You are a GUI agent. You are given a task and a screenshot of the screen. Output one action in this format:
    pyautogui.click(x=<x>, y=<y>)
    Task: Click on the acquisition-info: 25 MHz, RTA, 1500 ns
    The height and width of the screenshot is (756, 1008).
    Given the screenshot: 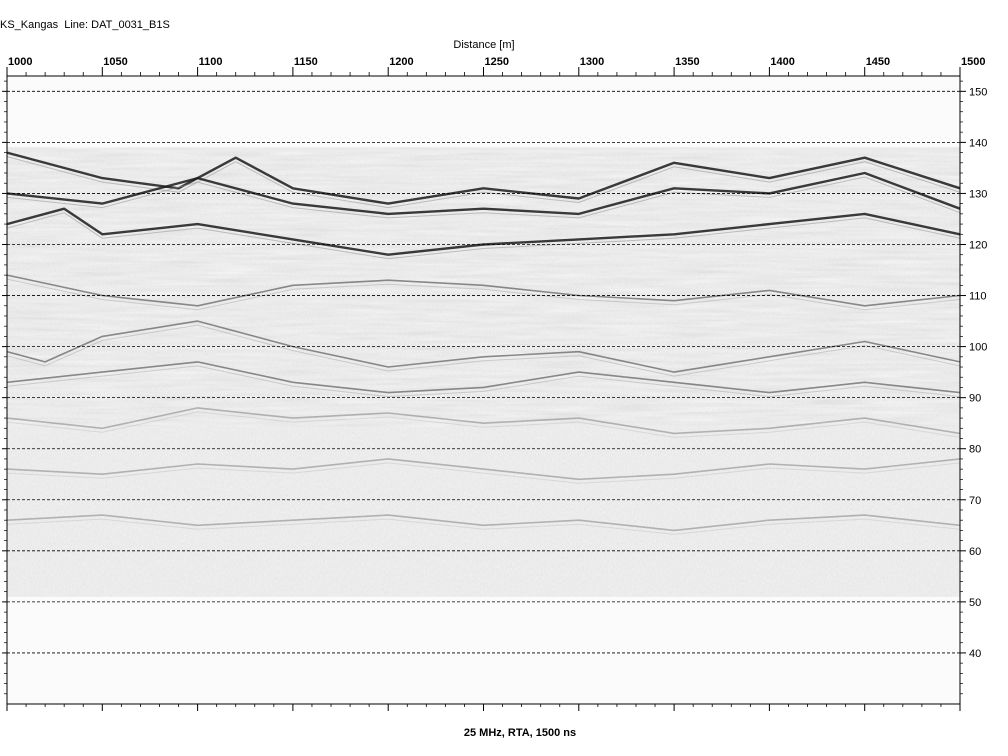 What is the action you would take?
    pyautogui.click(x=520, y=733)
    